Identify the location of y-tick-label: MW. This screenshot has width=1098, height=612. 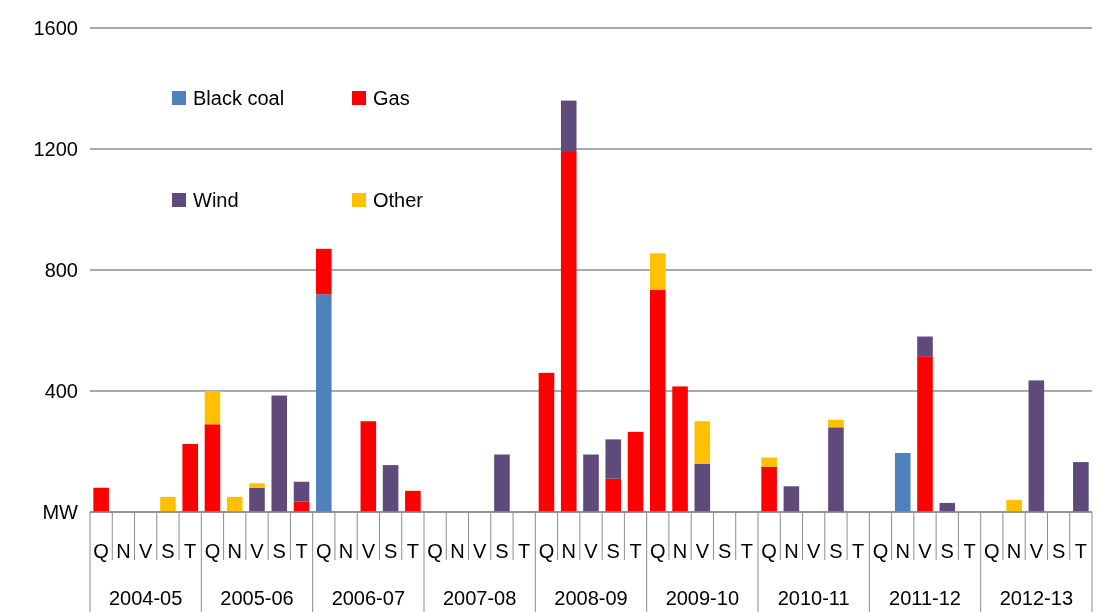
(60, 511).